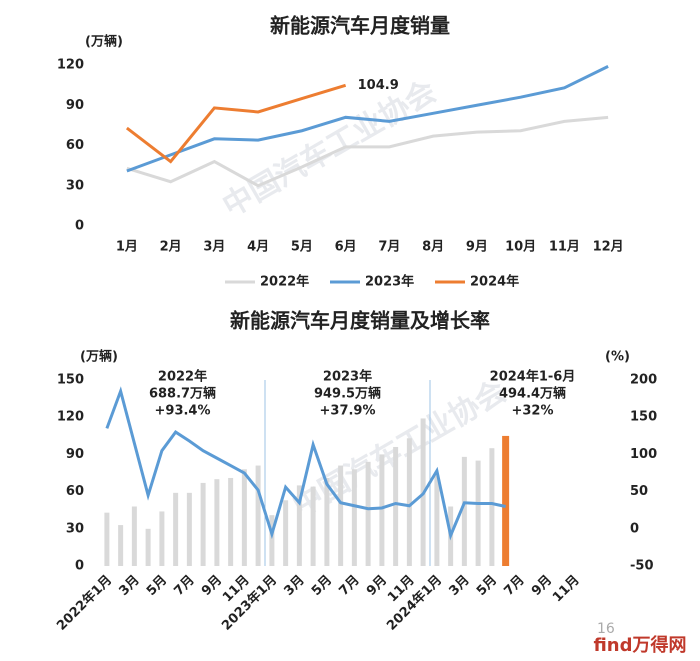 Image resolution: width=700 pixels, height=661 pixels. Describe the element at coordinates (183, 411) in the screenshot. I see `annotation: +93.4%` at that location.